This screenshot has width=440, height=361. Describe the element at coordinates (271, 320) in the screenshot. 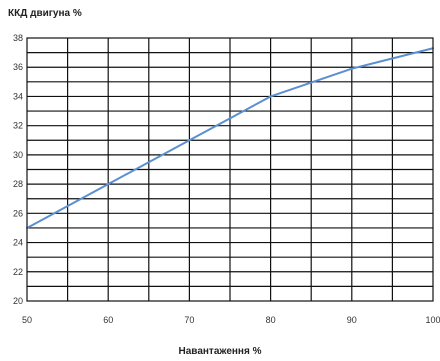

I see `x-tick-label: 80` at that location.